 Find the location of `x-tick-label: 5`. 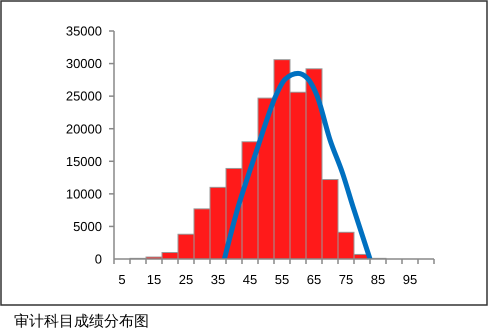

x-tick-label: 5 is located at coordinates (122, 279).